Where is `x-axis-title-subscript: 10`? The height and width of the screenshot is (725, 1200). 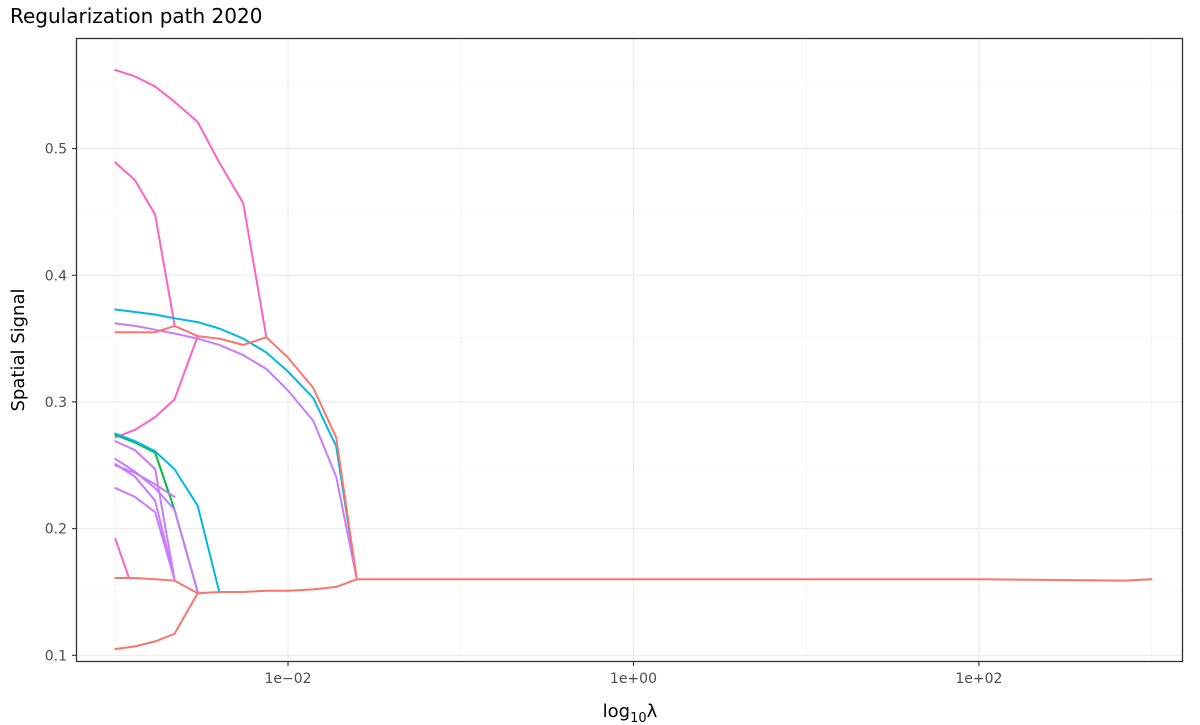
x-axis-title-subscript: 10 is located at coordinates (638, 718).